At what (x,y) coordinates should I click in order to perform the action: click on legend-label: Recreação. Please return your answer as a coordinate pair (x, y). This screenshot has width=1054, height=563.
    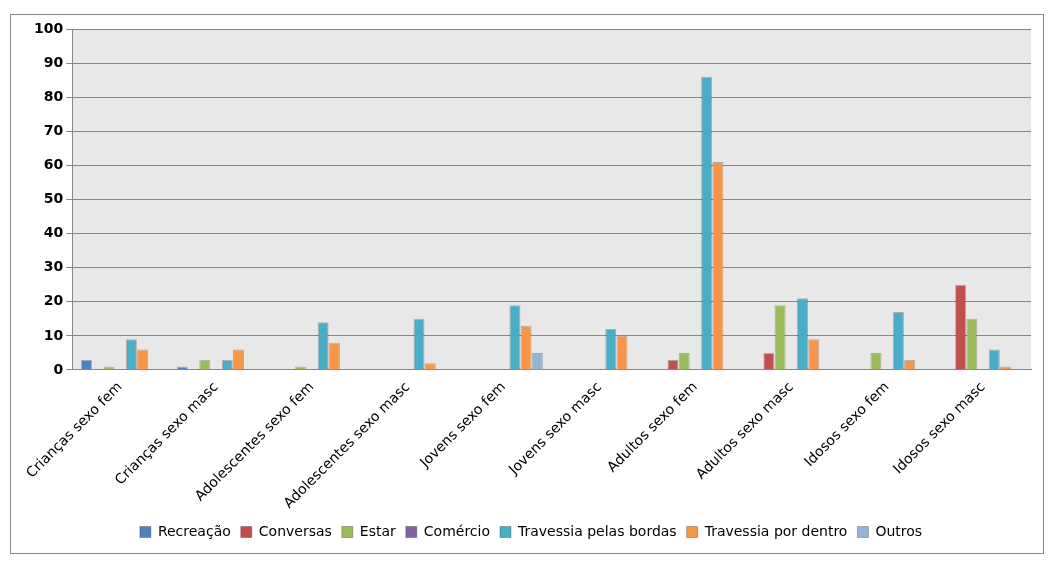
    Looking at the image, I should click on (194, 530).